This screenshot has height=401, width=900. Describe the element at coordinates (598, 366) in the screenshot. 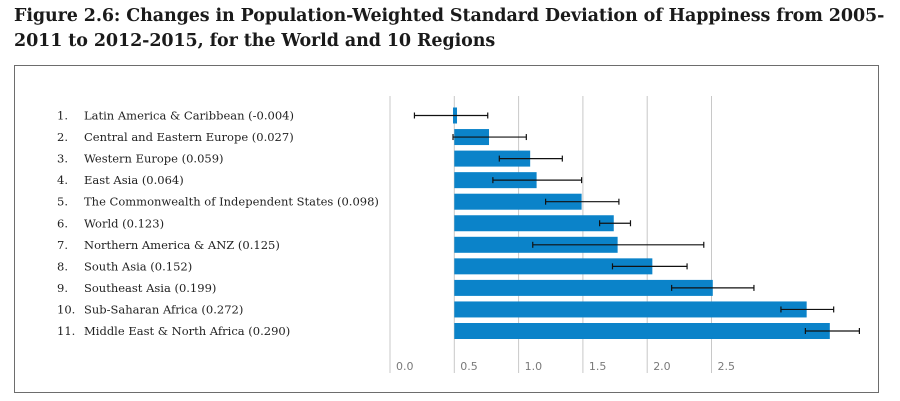

I see `x-tick-label: 1.5` at that location.